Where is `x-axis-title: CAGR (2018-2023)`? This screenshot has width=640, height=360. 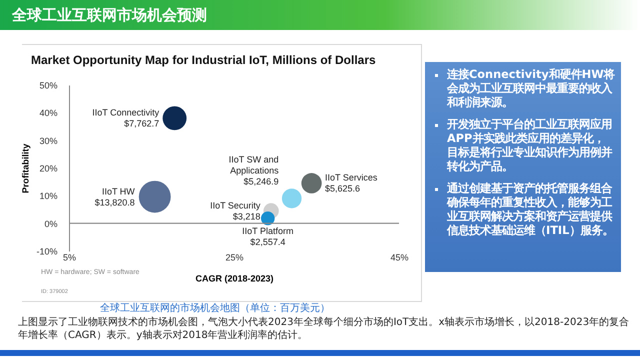 x-axis-title: CAGR (2018-2023) is located at coordinates (234, 279).